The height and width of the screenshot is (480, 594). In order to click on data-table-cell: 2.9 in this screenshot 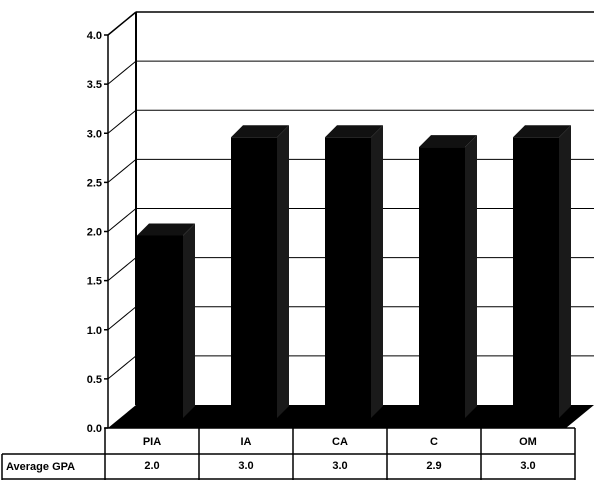, I will do `click(433, 466)`.